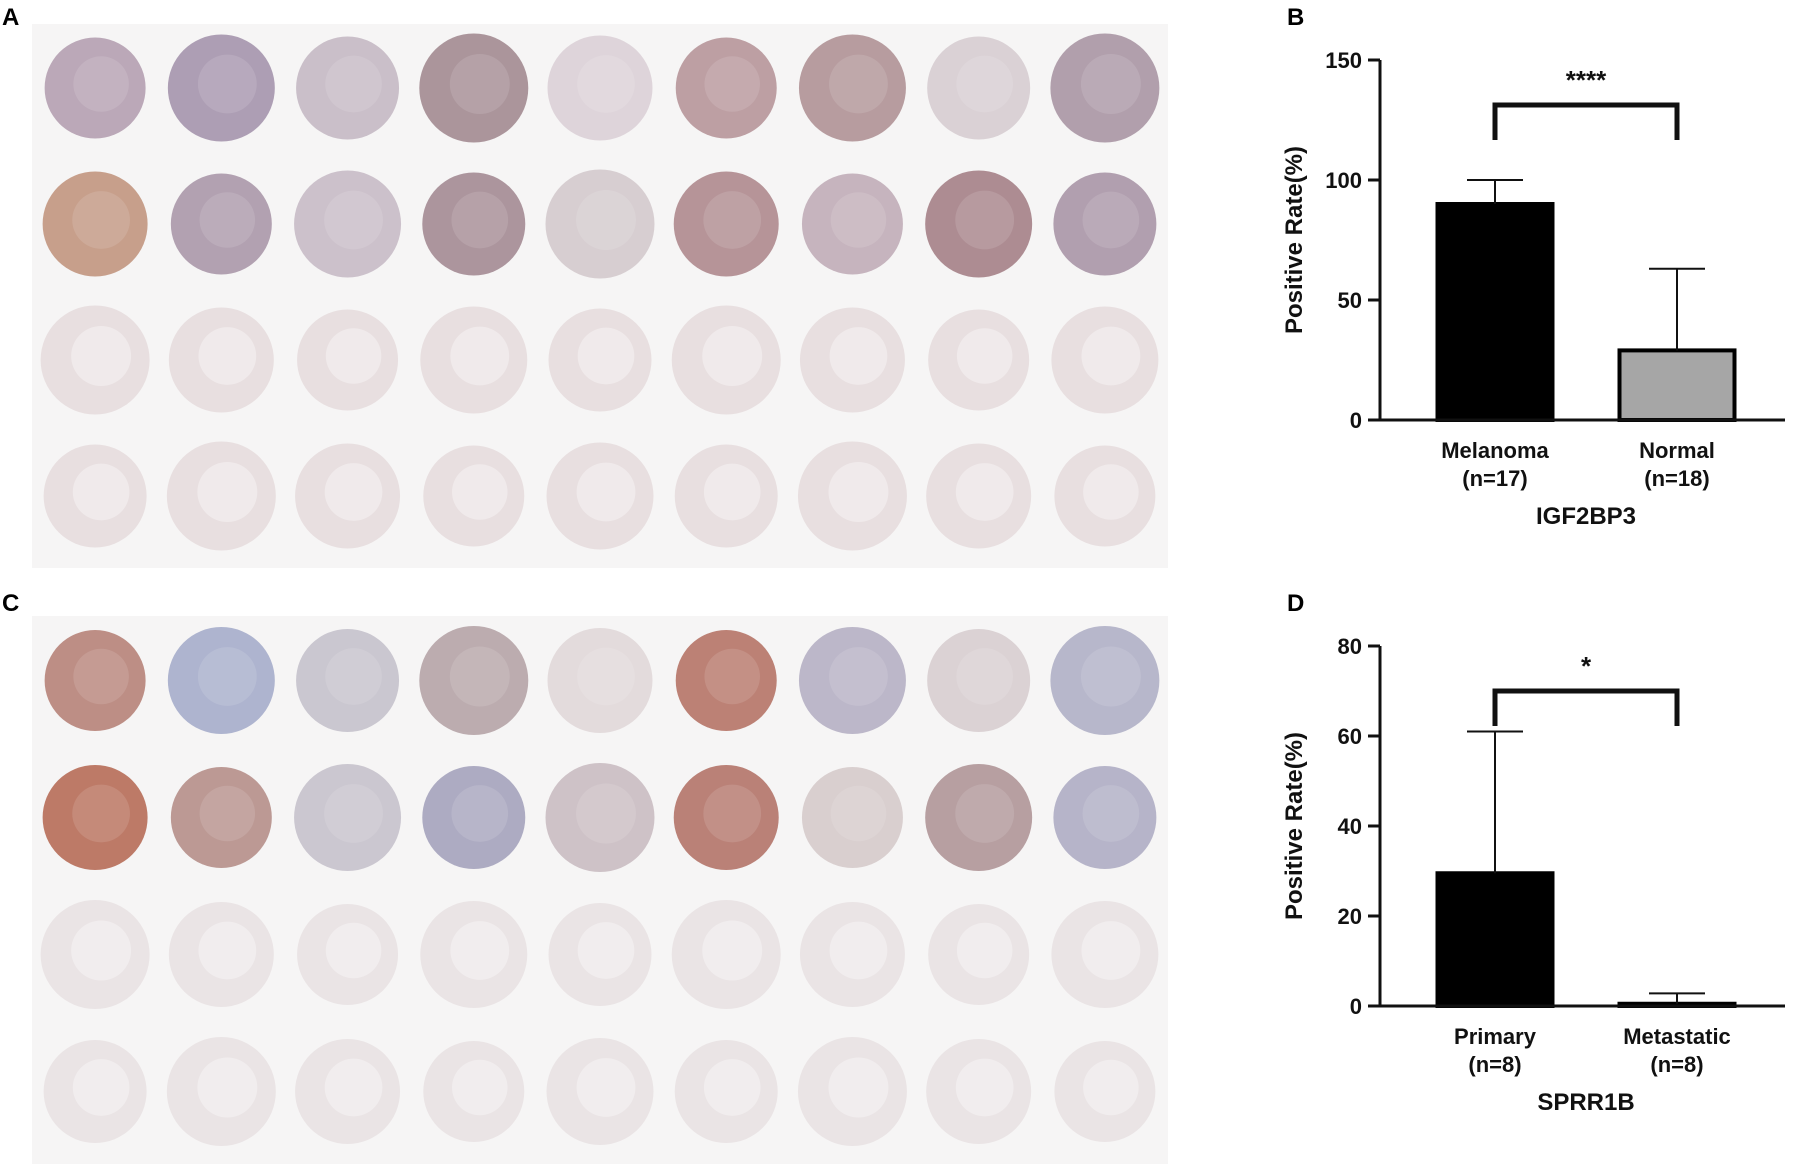 Image resolution: width=1805 pixels, height=1168 pixels. Describe the element at coordinates (1350, 736) in the screenshot. I see `y-tick-label: 60` at that location.